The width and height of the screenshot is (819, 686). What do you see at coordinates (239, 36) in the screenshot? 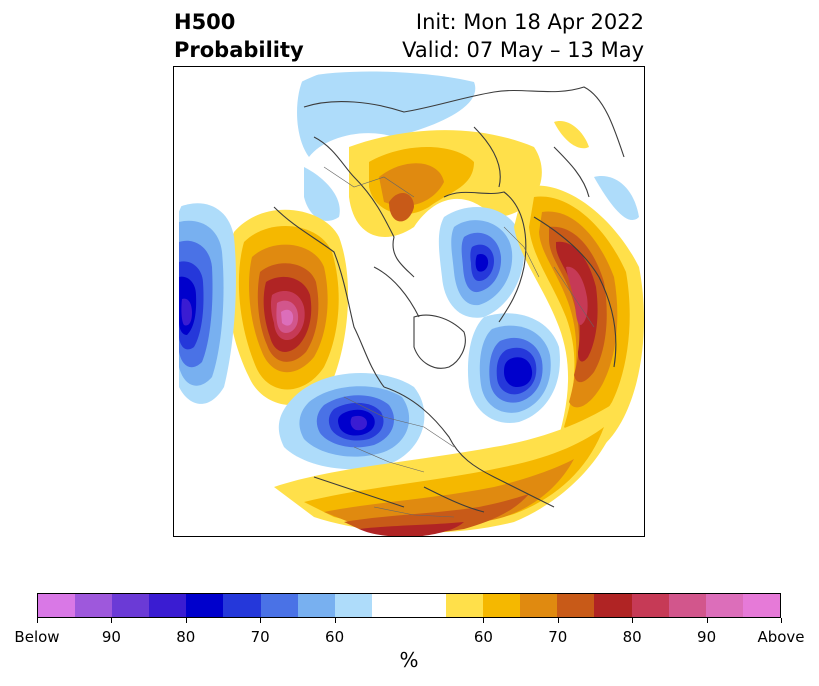
I see `chart-title: H500 Probability` at bounding box center [239, 36].